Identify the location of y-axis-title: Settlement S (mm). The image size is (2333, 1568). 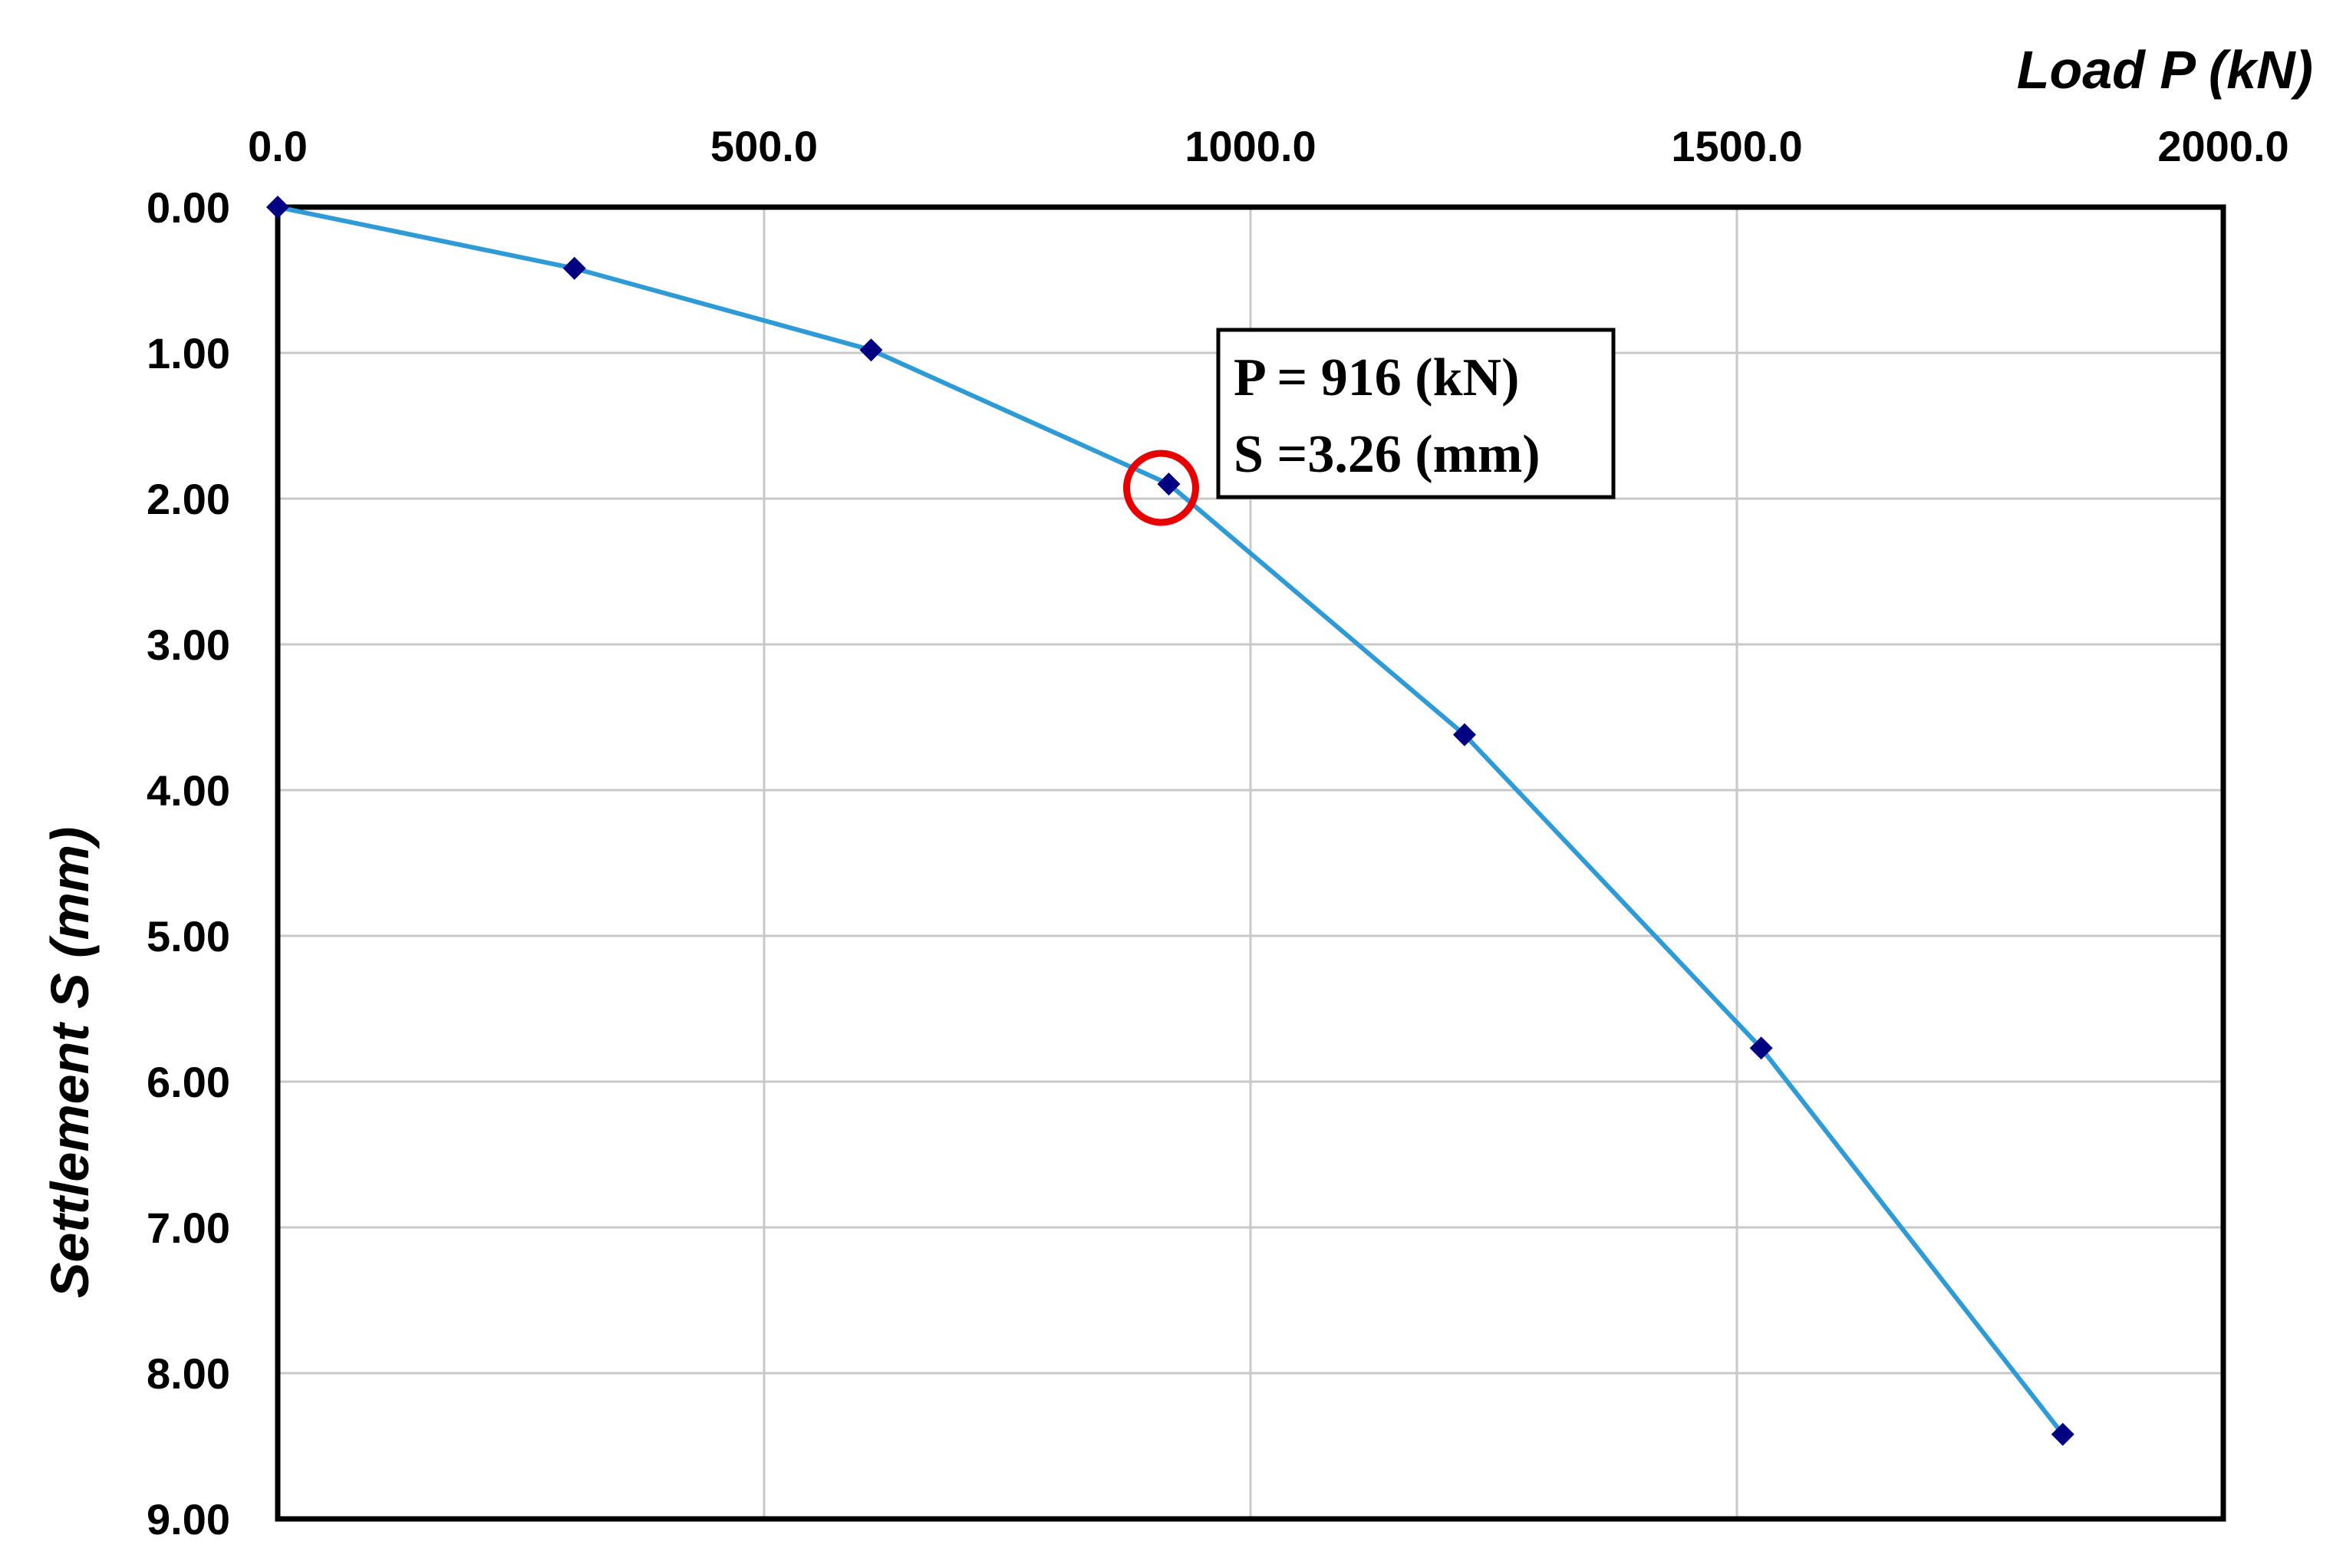
(70, 1063).